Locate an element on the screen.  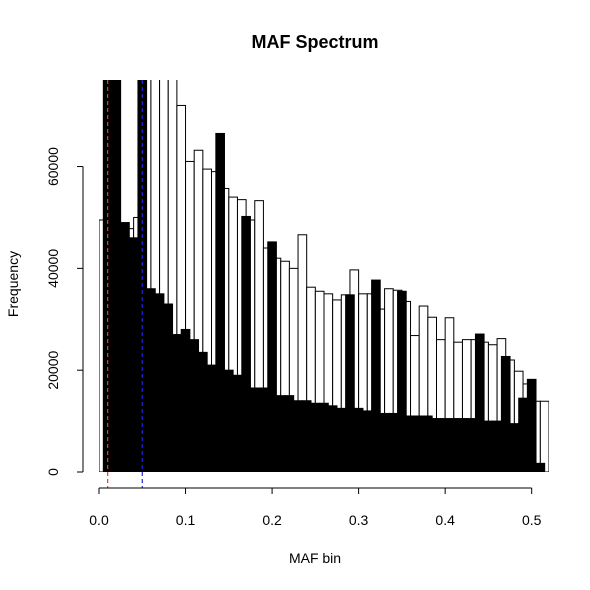
y-axis-label: Frequency is located at coordinates (13, 284).